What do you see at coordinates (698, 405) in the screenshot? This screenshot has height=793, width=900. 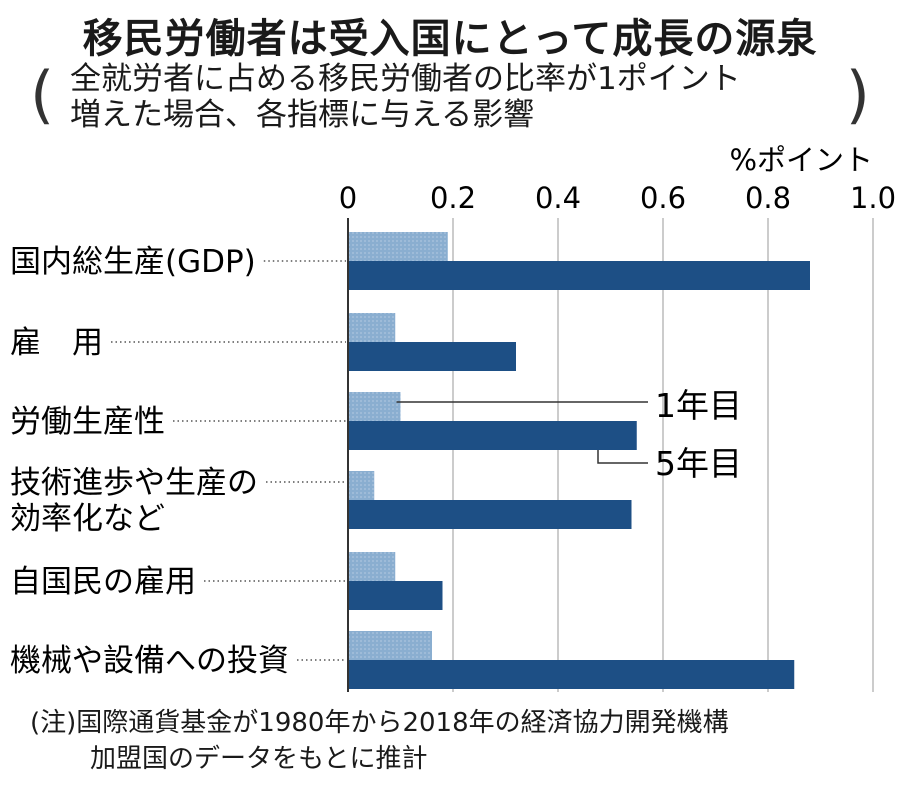 I see `legend-label-year1: 1年目` at bounding box center [698, 405].